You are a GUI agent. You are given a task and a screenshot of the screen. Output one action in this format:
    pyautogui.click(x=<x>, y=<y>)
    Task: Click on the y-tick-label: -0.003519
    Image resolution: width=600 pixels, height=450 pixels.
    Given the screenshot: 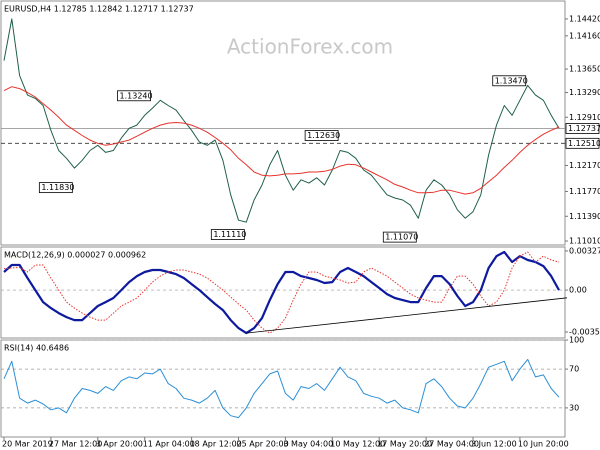 What is the action you would take?
    pyautogui.click(x=584, y=332)
    